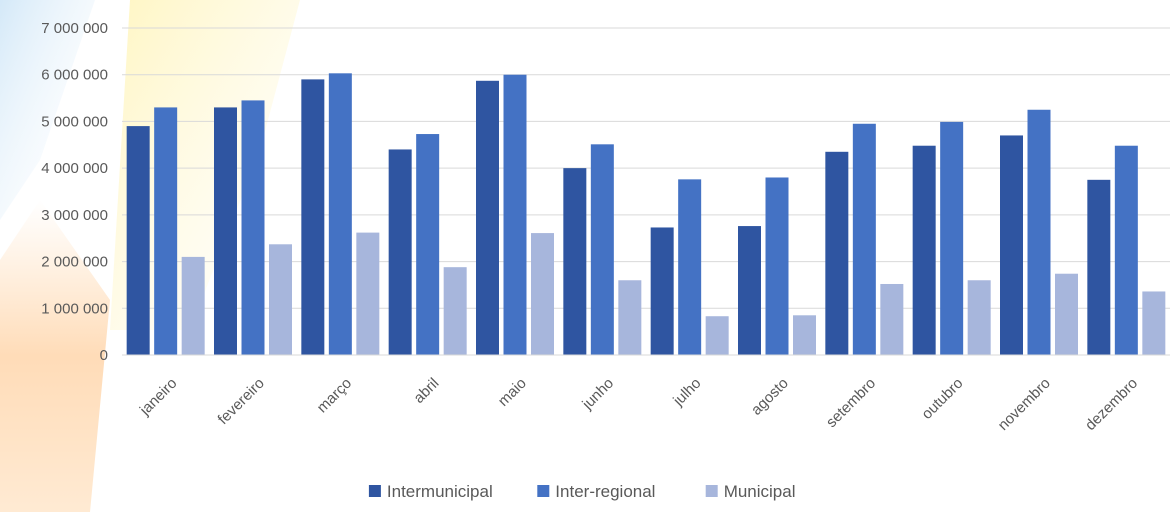 This screenshot has width=1170, height=512. I want to click on y-tick-label: 6 000 000, so click(74, 75).